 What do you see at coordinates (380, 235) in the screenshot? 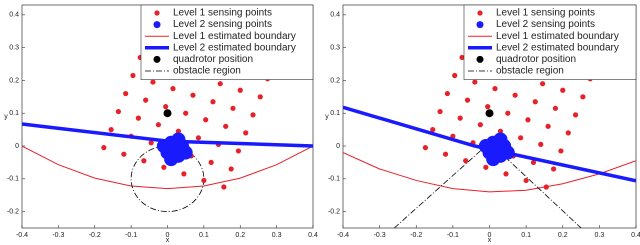
I see `x-tick-label: -0.3` at bounding box center [380, 235].